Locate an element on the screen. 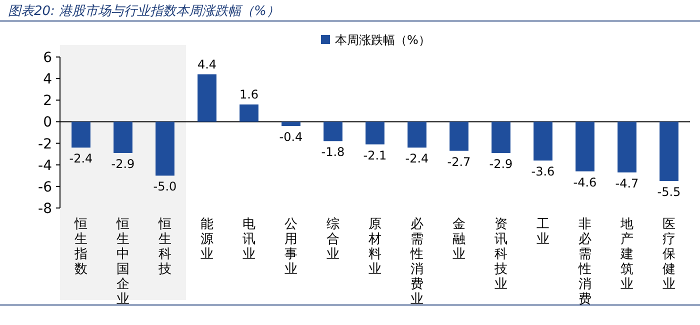 The image size is (700, 325). chart-title: 图表20: 港股市场与行业指数本周涨跌幅（%） is located at coordinates (144, 11).